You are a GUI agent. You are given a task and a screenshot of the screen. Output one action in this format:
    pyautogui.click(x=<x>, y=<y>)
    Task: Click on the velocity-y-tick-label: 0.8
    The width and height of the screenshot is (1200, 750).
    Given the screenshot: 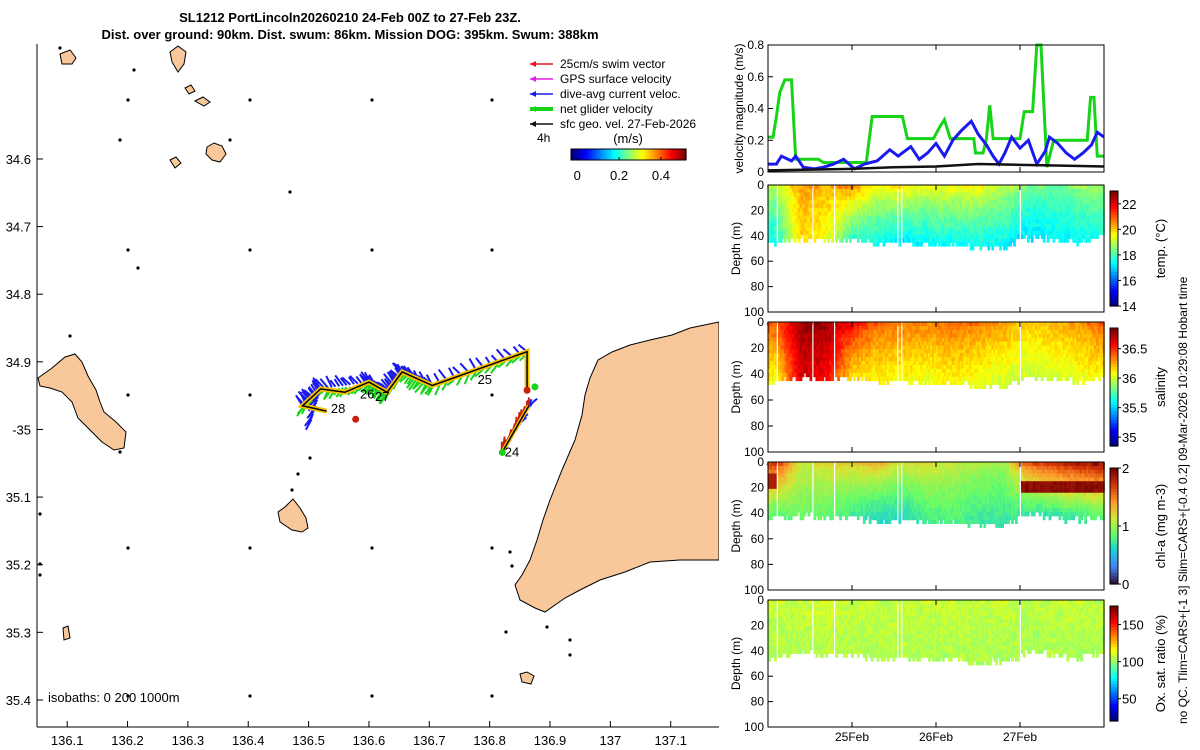 What is the action you would take?
    pyautogui.click(x=755, y=45)
    